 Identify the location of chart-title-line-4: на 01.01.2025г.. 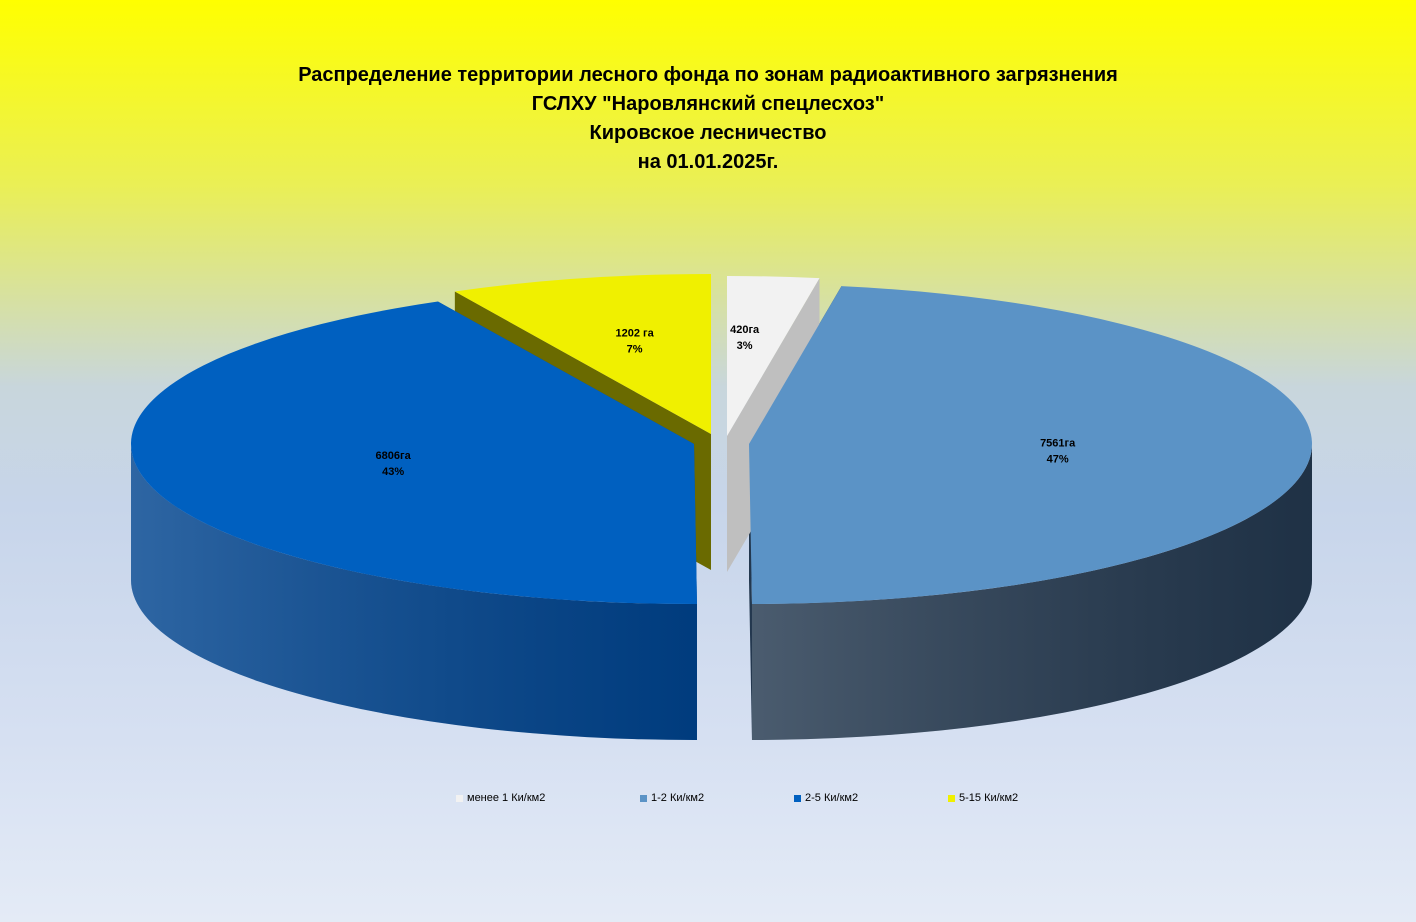
(708, 162).